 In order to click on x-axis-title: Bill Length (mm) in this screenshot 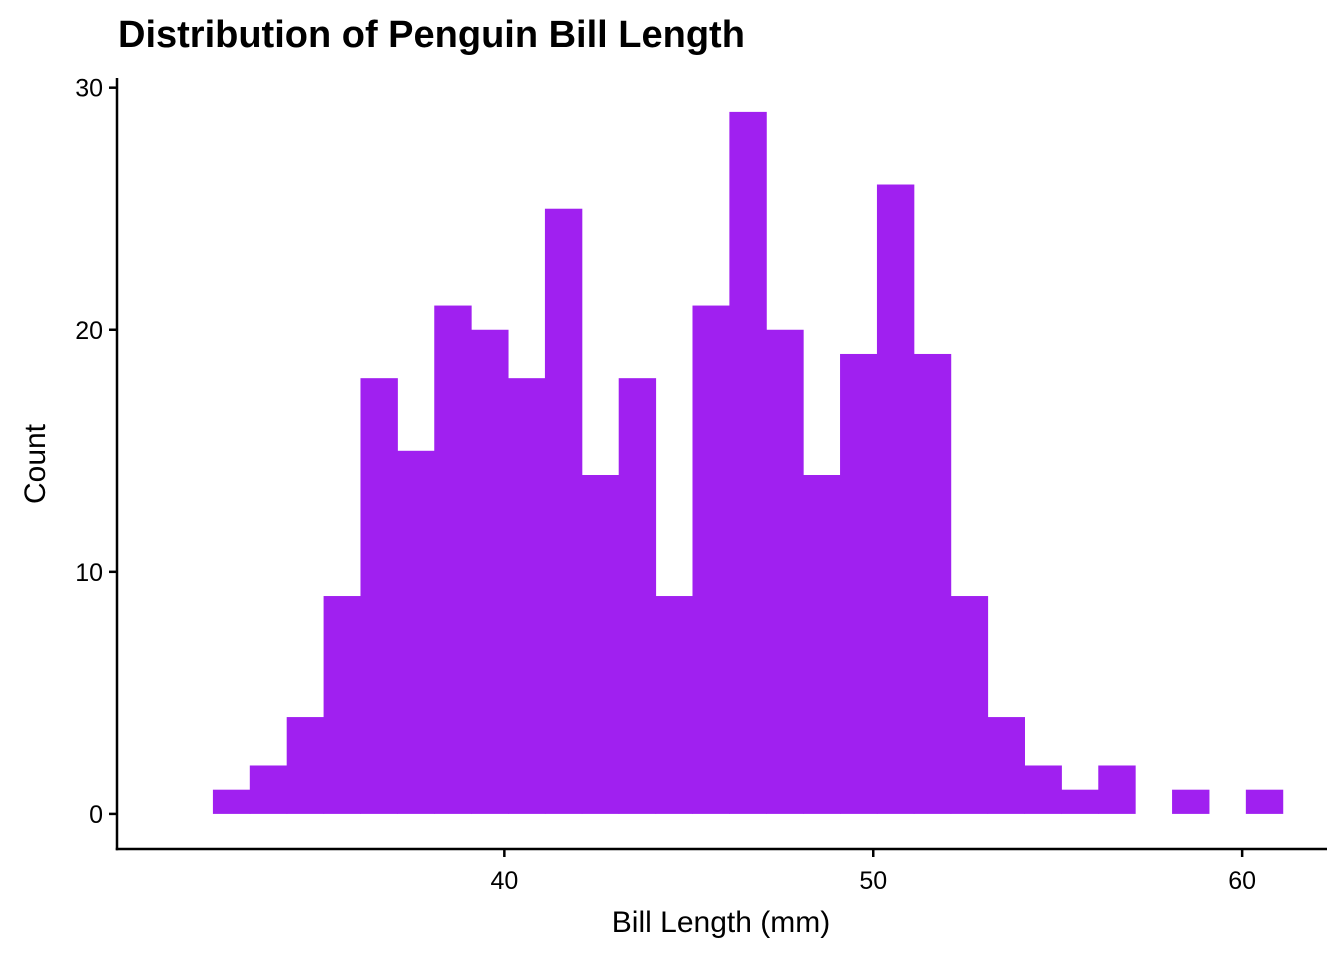, I will do `click(721, 922)`.